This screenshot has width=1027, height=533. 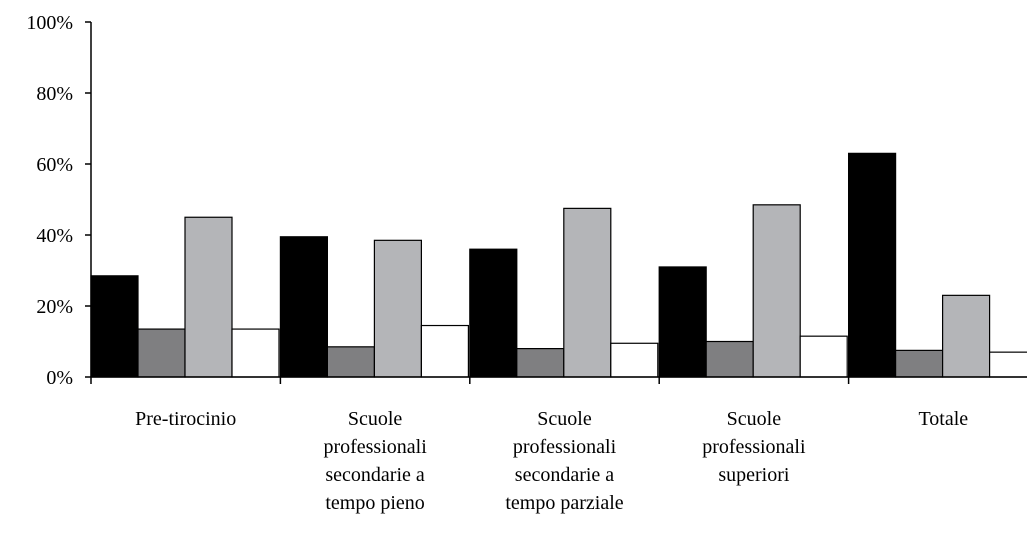 I want to click on x-category-label: Pre-tirocinio, so click(x=185, y=419).